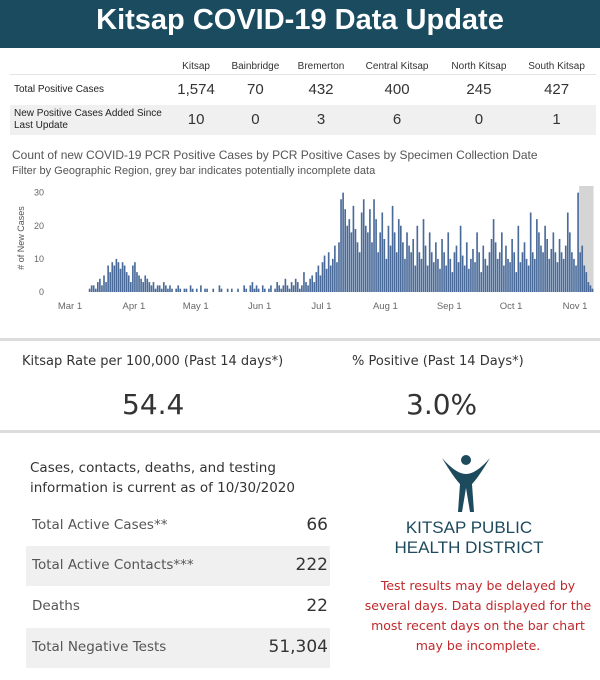 The image size is (600, 680). I want to click on stat-row-active-contacts: Total Active Contacts*** 222, so click(178, 566).